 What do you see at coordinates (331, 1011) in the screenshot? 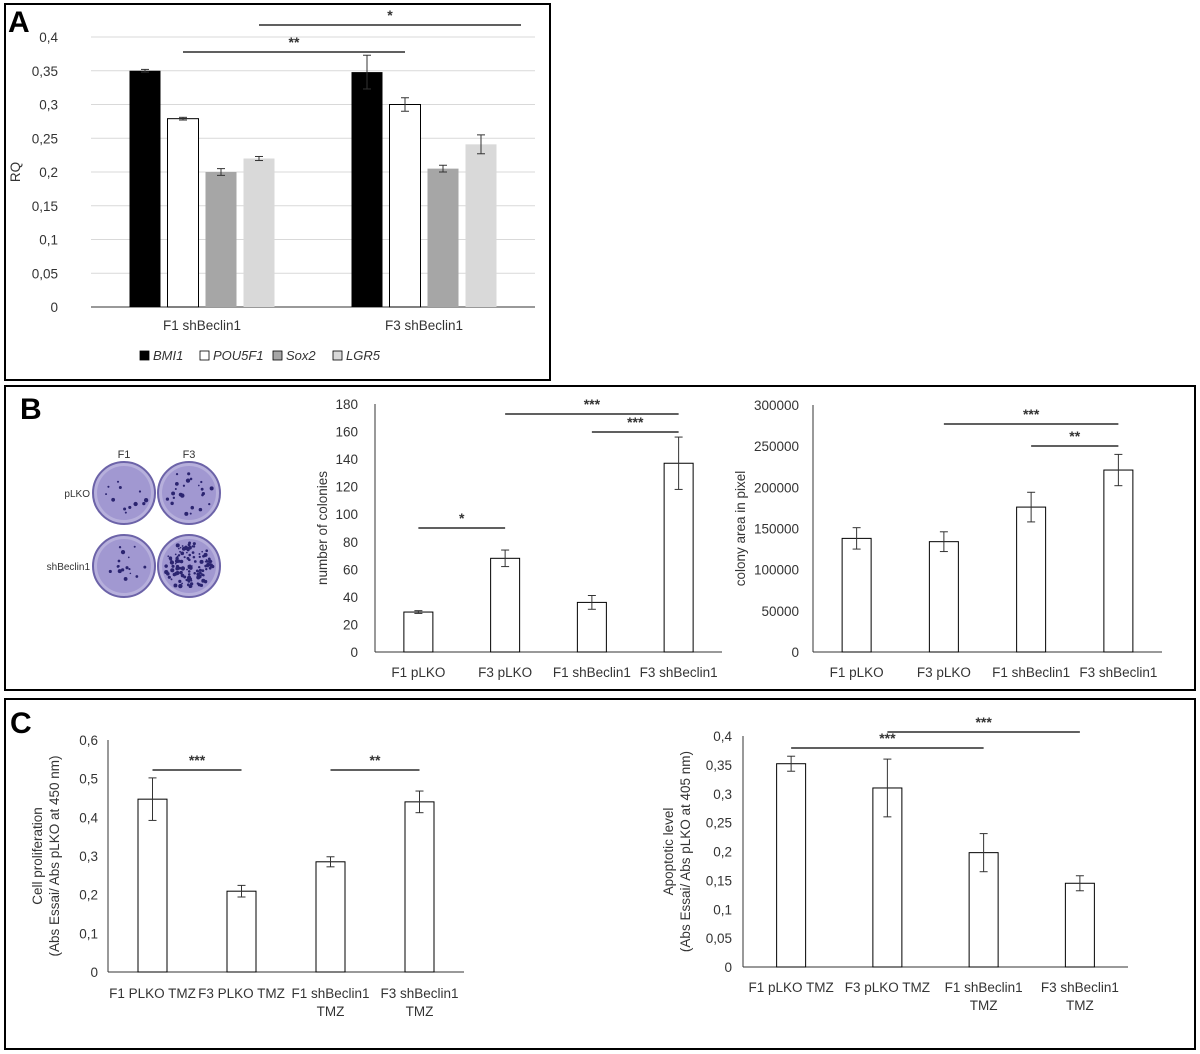
I see `chart-c-proliferation-category-label: TMZ` at bounding box center [331, 1011].